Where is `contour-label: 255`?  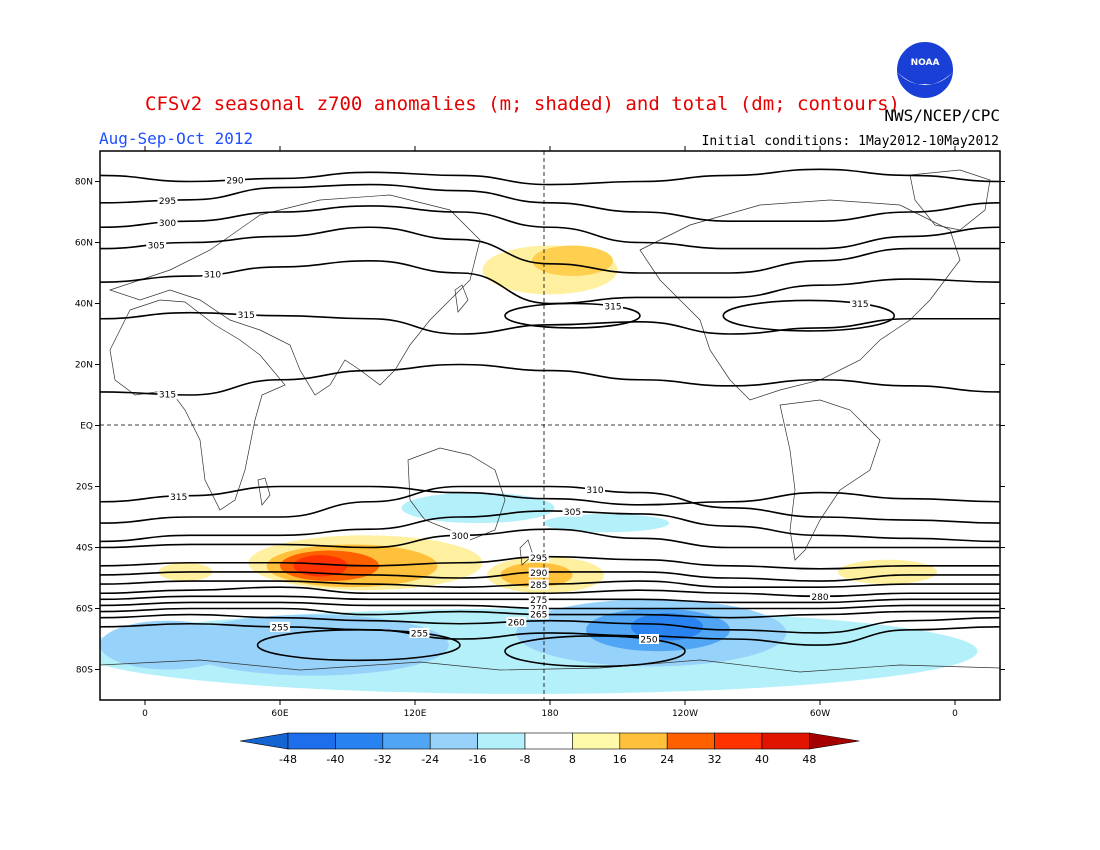
contour-label: 255 is located at coordinates (279, 628).